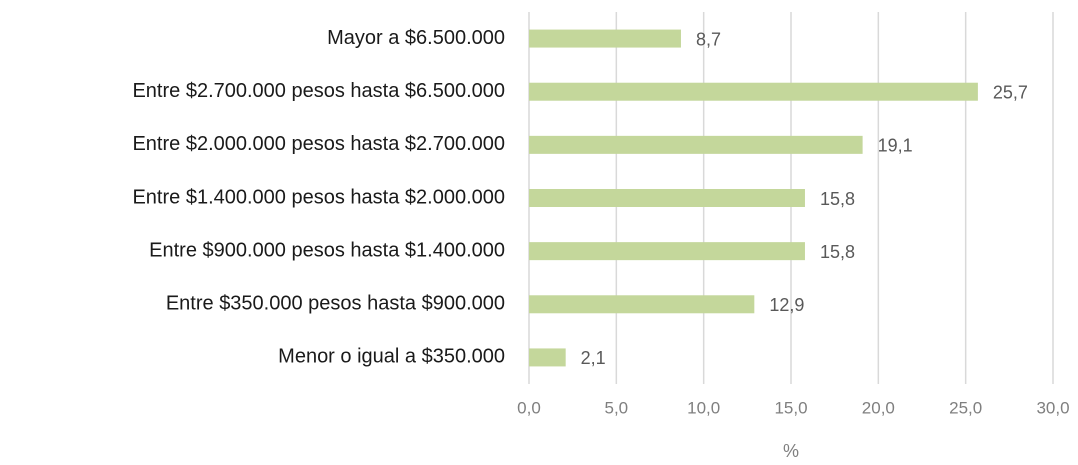 The image size is (1078, 465). What do you see at coordinates (593, 358) in the screenshot?
I see `data-label: 2,1` at bounding box center [593, 358].